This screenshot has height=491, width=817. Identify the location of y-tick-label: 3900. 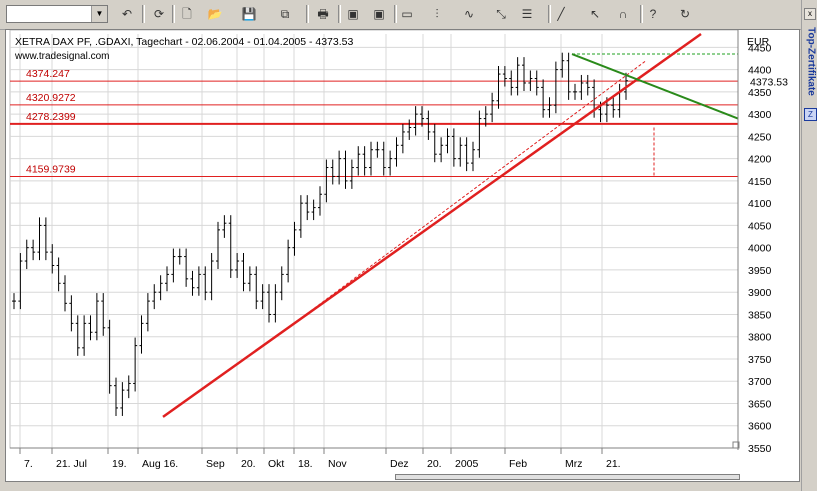
(760, 293).